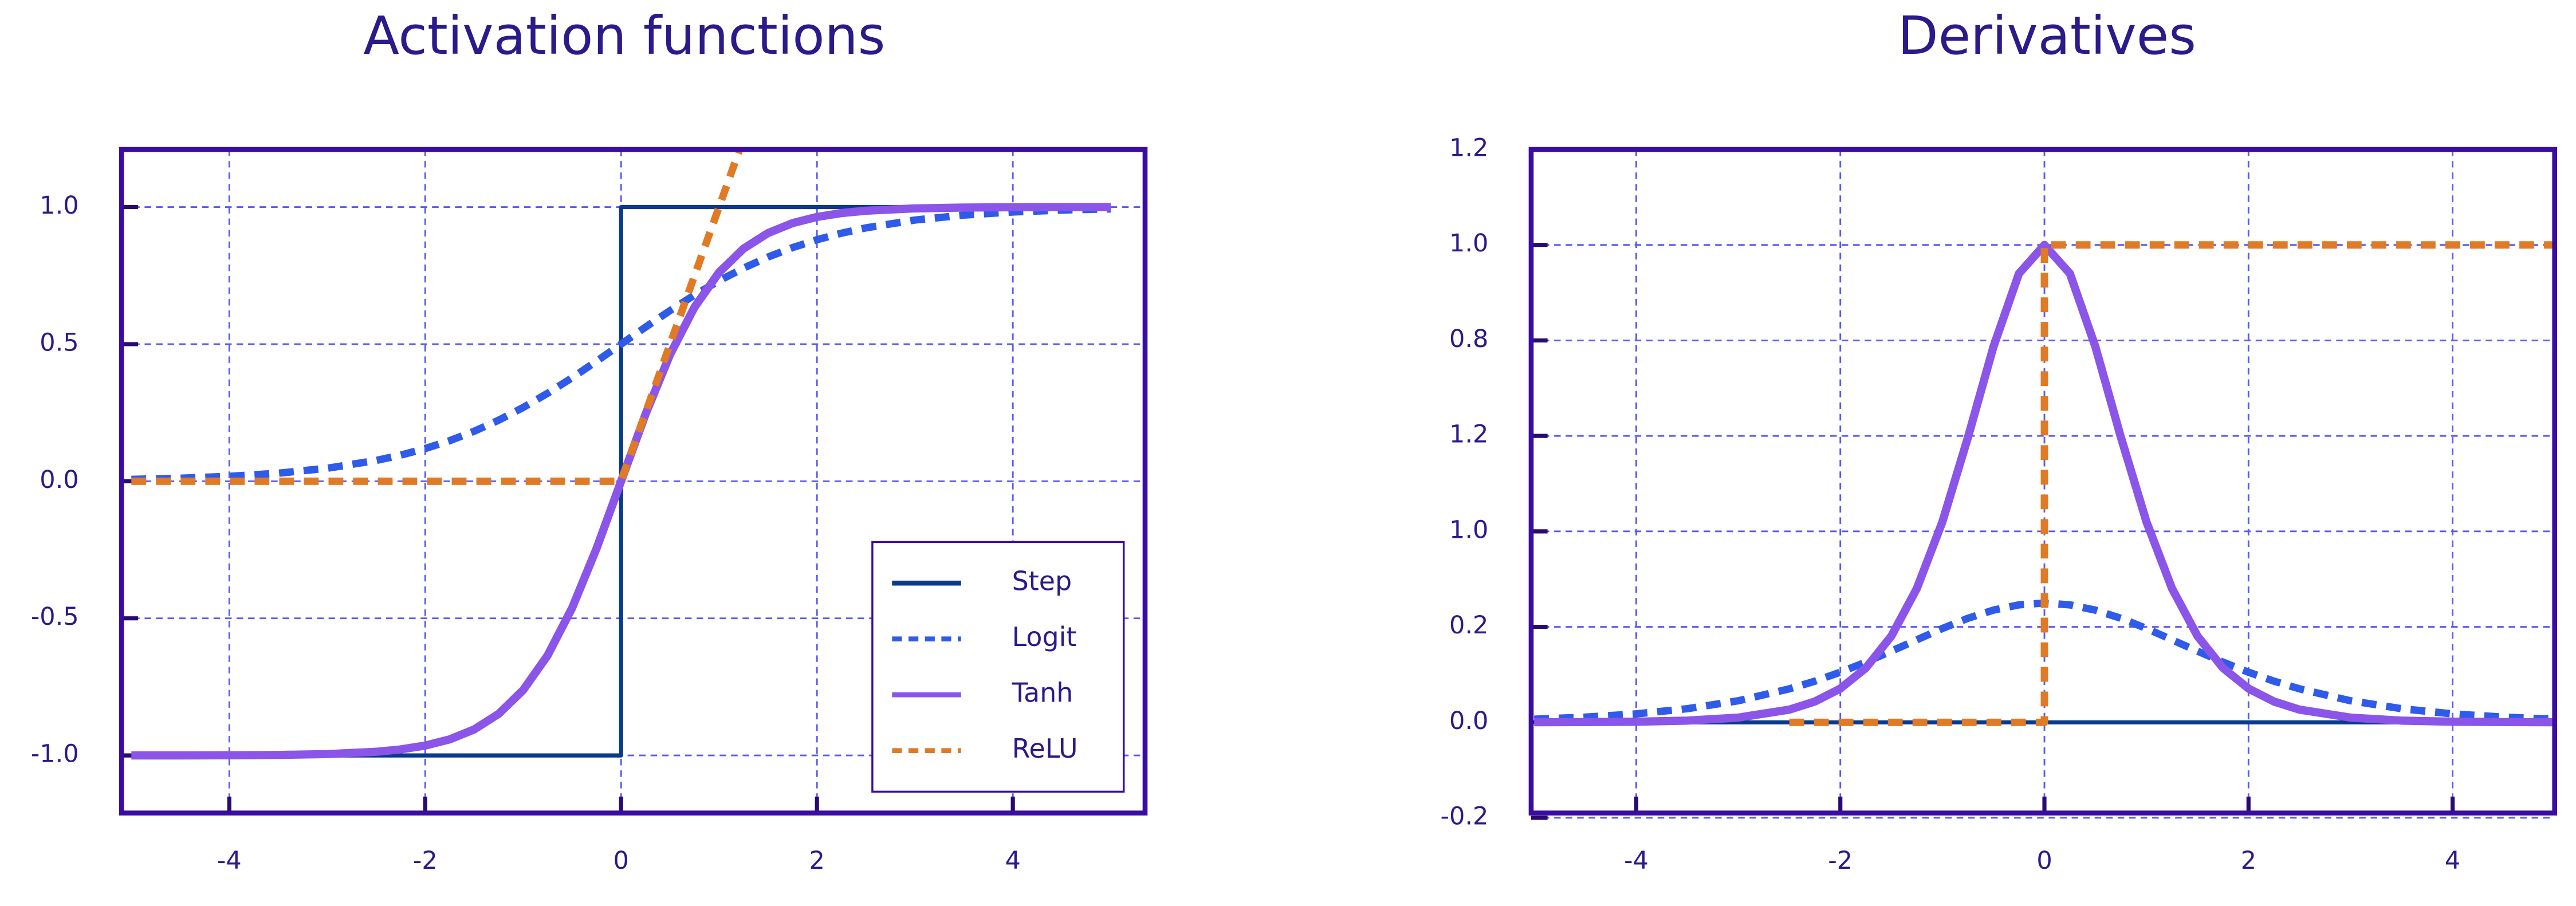  What do you see at coordinates (1045, 748) in the screenshot?
I see `legend-label: ReLU` at bounding box center [1045, 748].